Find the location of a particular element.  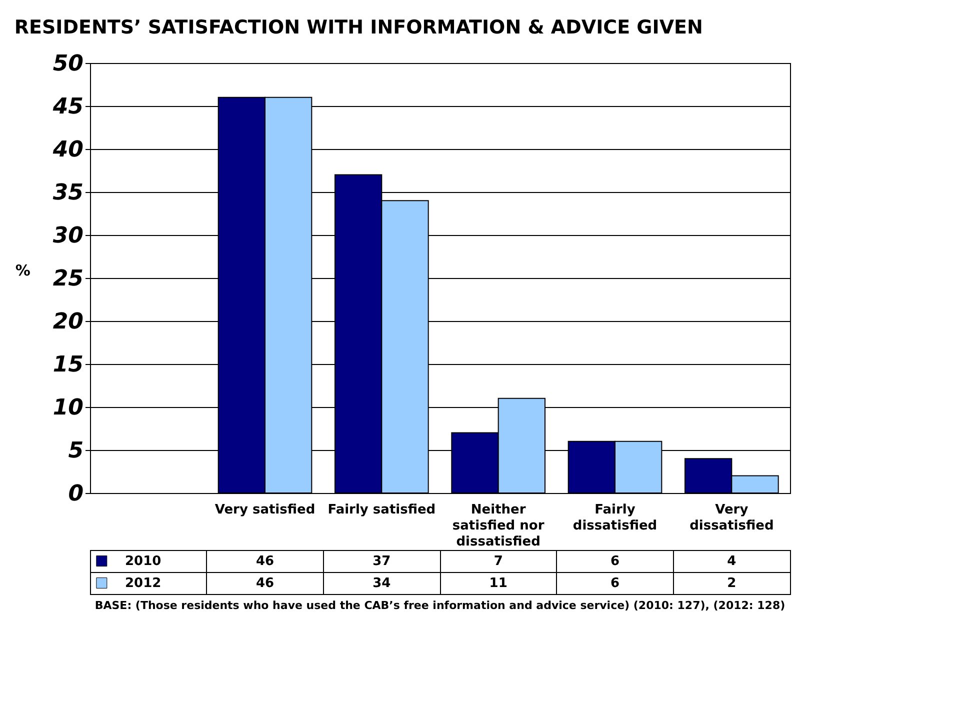

data-label: 37 is located at coordinates (381, 561).